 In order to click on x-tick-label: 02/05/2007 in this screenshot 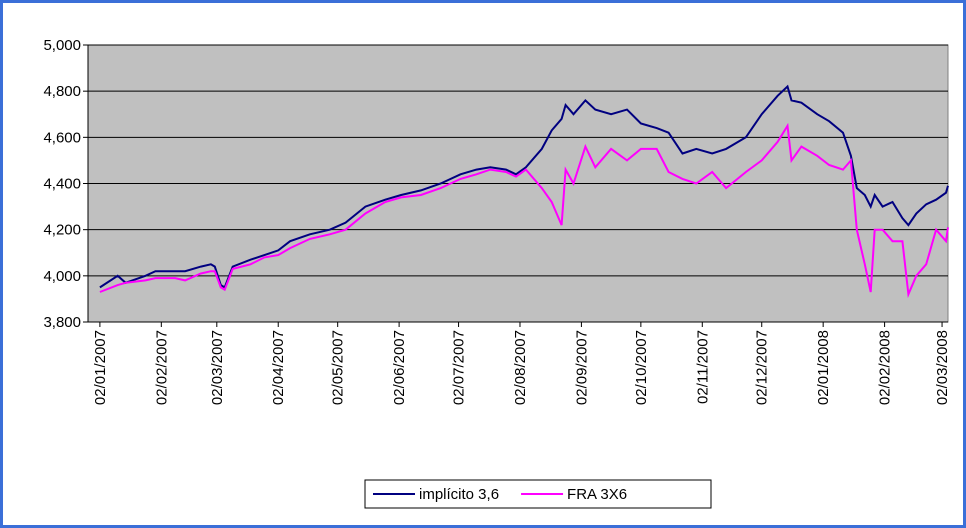, I will do `click(338, 367)`.